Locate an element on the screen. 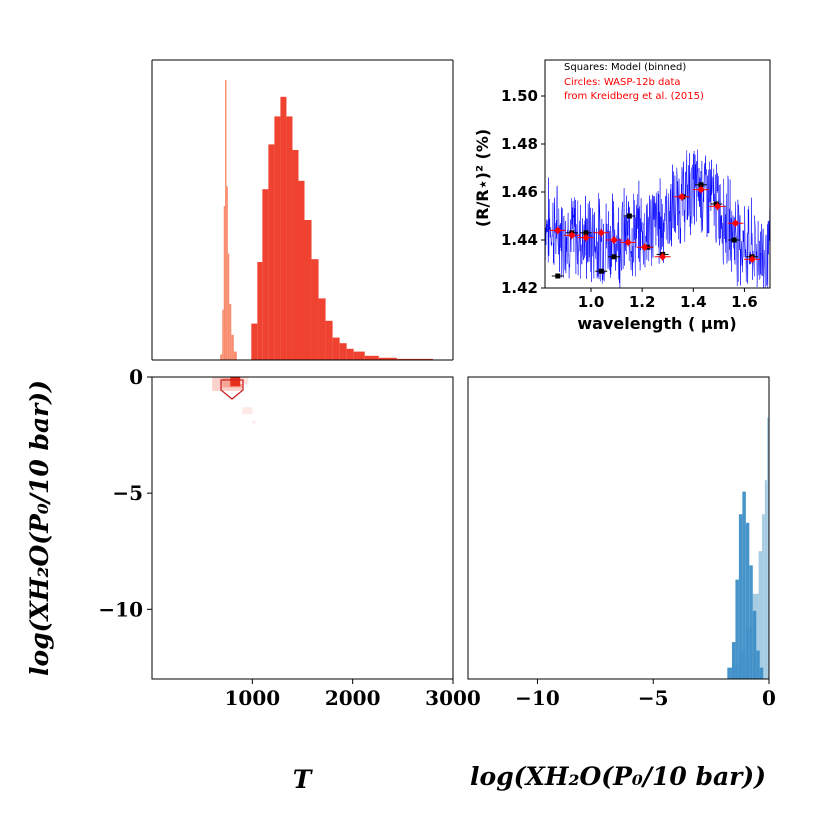 The height and width of the screenshot is (830, 830). abundance-y-ticks: 0 −5 −10 is located at coordinates (125, 493).